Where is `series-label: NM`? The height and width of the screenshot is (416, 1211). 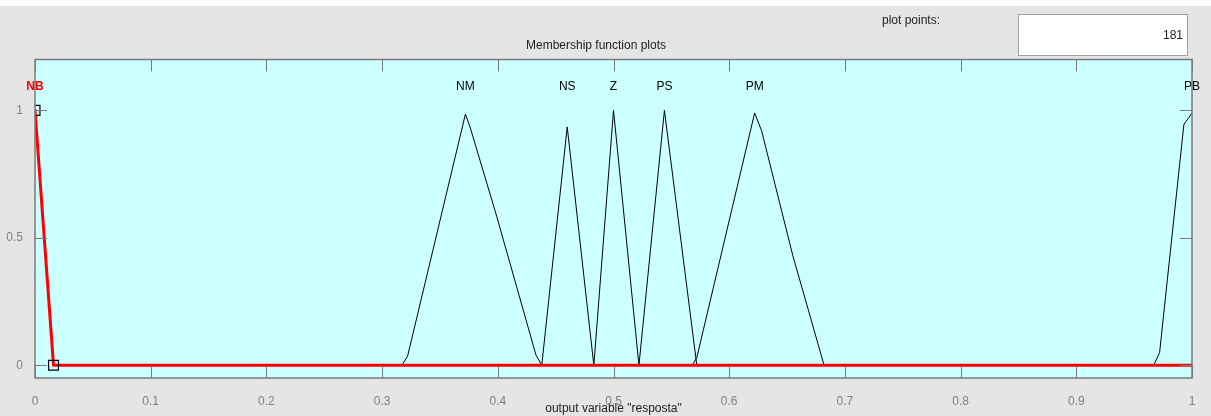 series-label: NM is located at coordinates (465, 85).